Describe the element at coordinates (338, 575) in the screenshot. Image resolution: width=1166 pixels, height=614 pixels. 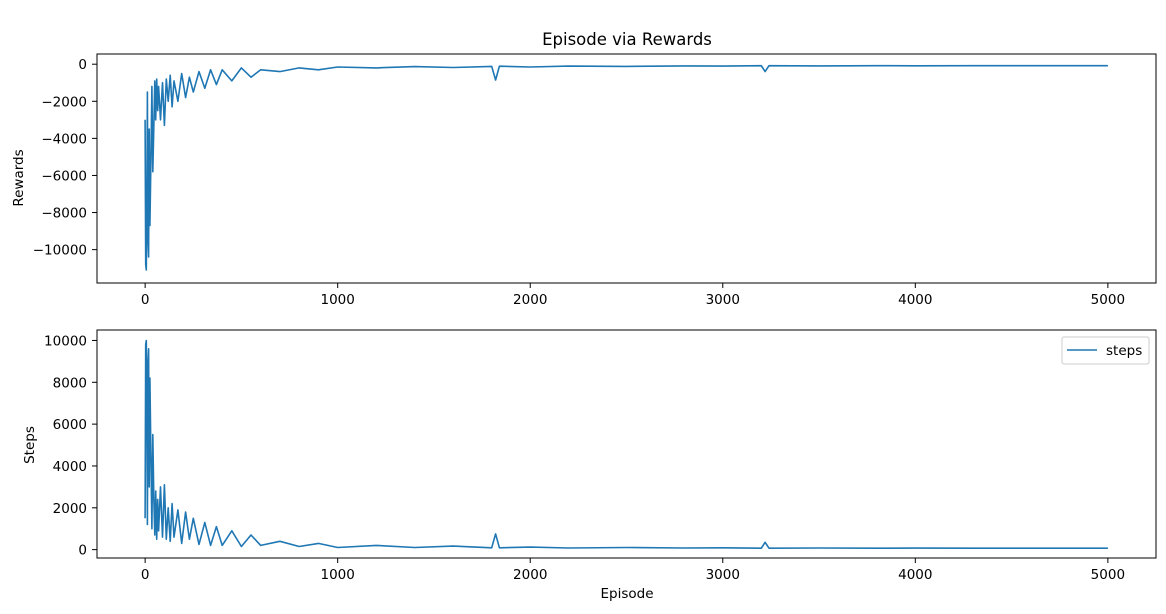
I see `steps-x-tick-label: 1000` at that location.